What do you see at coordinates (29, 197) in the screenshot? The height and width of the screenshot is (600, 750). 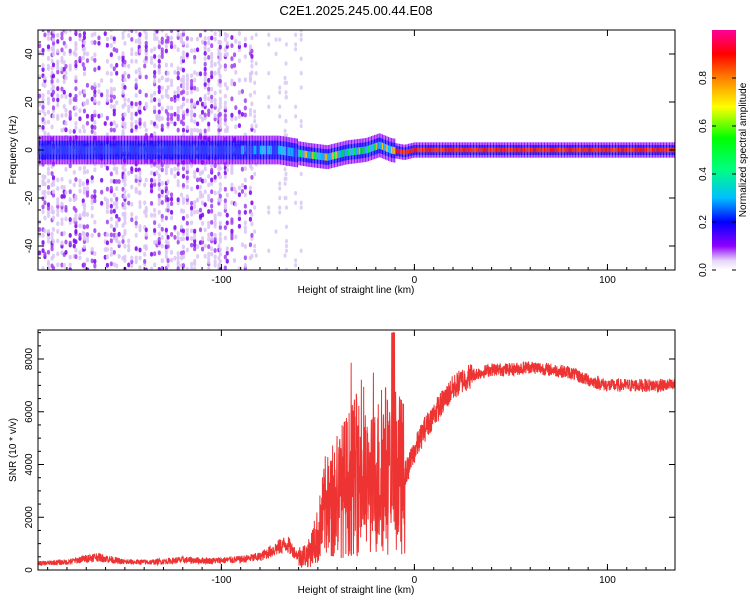 I see `y-tick-label: -20` at bounding box center [29, 197].